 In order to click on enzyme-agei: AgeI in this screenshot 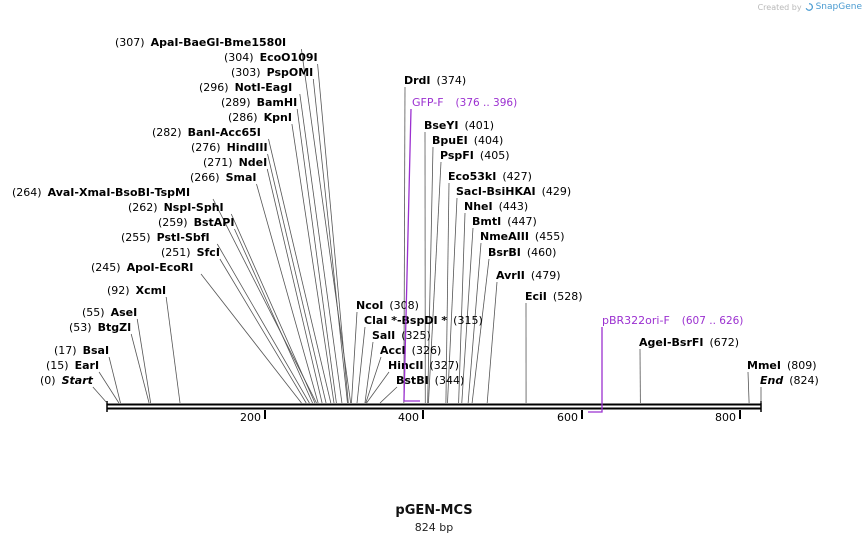, I will do `click(653, 342)`.